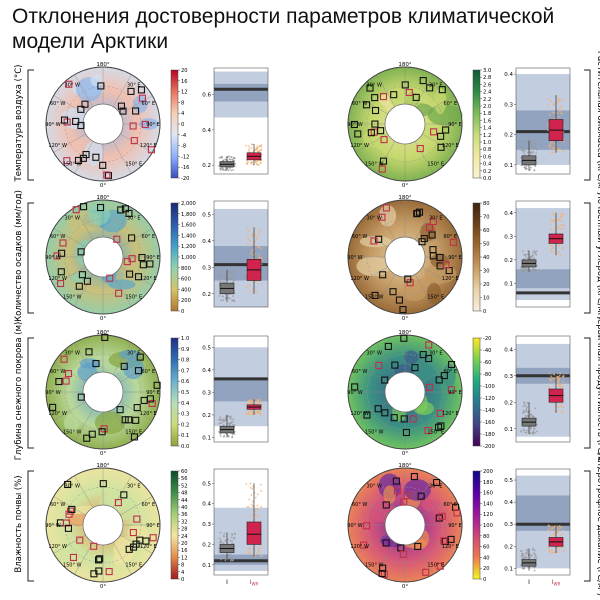  Describe the element at coordinates (508, 430) in the screenshot. I see `y-tick-label: 0.1` at that location.